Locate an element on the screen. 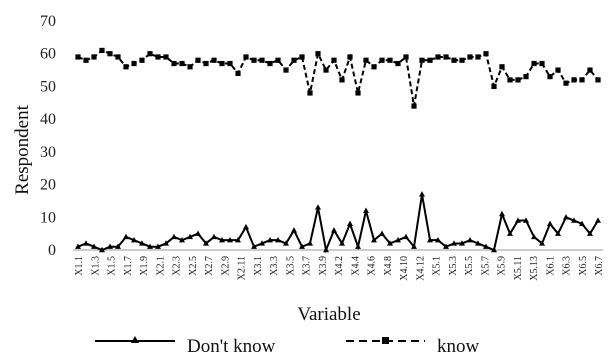 The width and height of the screenshot is (611, 353). x-tick-label: X2.11 is located at coordinates (242, 268).